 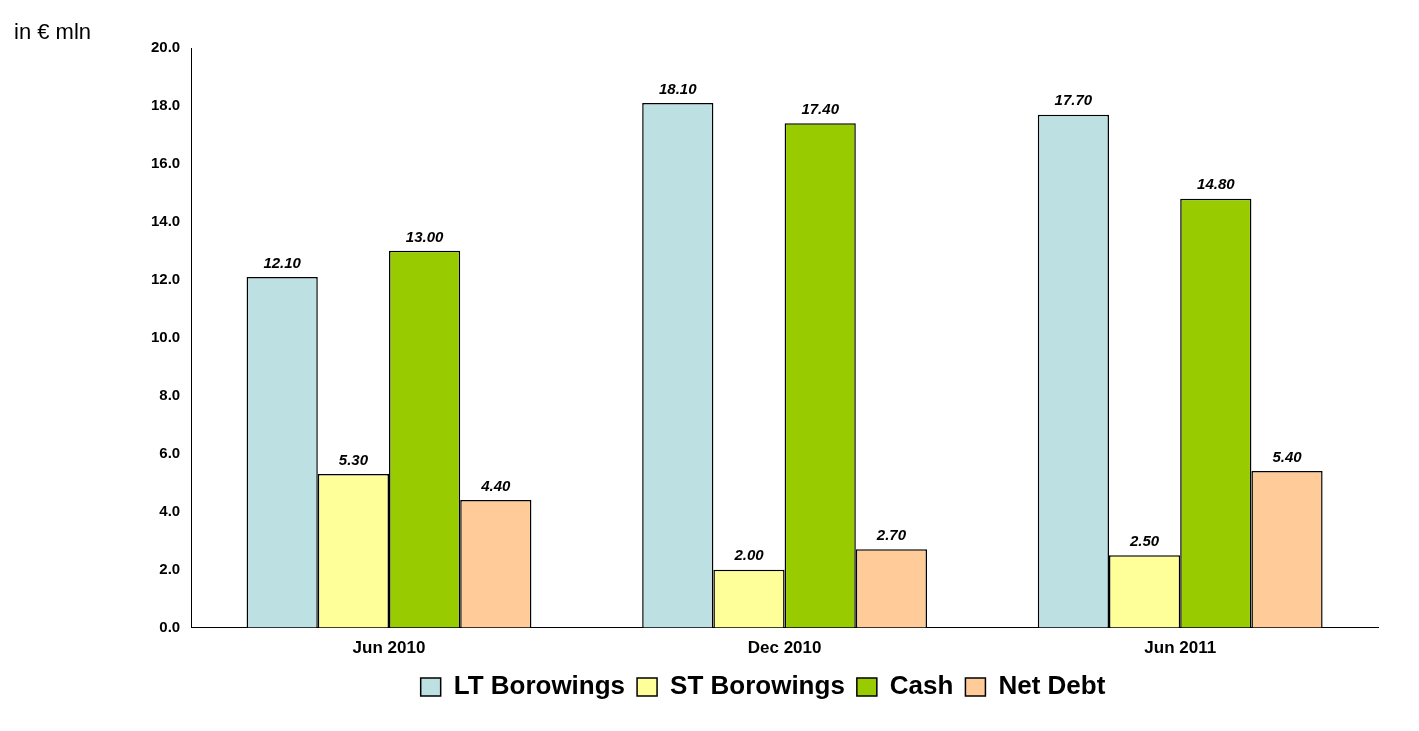 What do you see at coordinates (820, 108) in the screenshot?
I see `data-label: 17.40` at bounding box center [820, 108].